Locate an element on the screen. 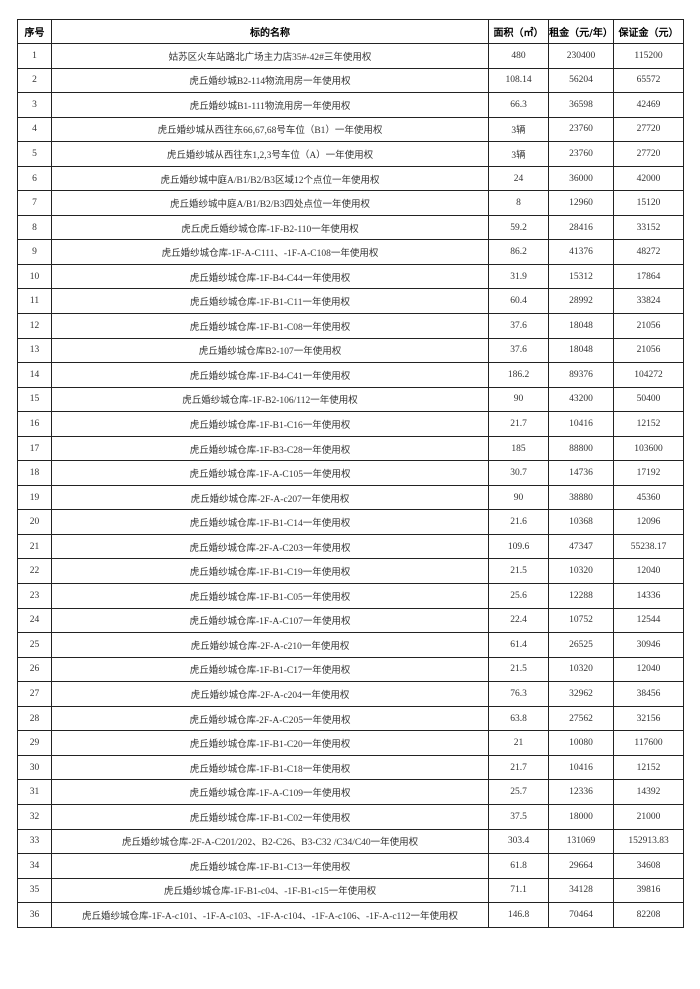  table-row: 31 虎丘婚纱城仓库-1F-A-C109一年使用权 25.7 12336 14392 is located at coordinates (350, 792).